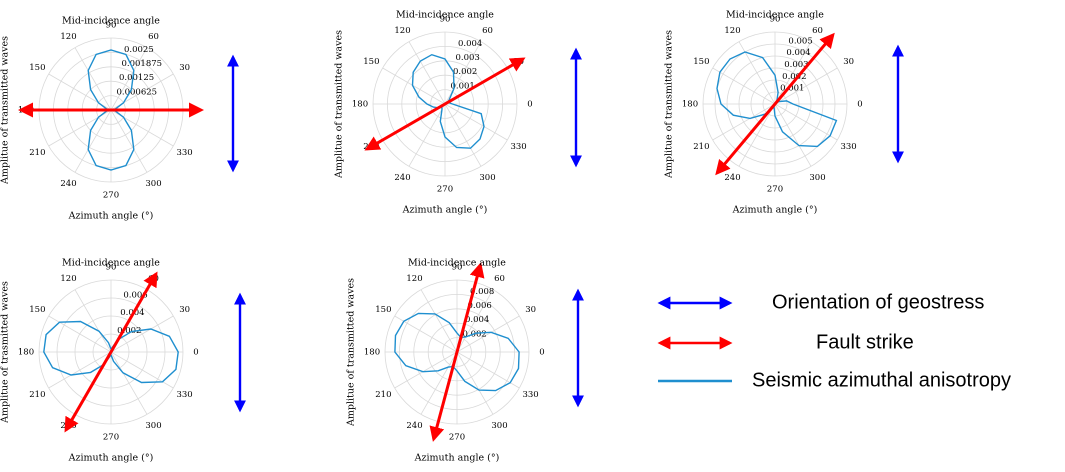  What do you see at coordinates (785, 342) in the screenshot?
I see `legend-item-2: Fault strike` at bounding box center [785, 342].